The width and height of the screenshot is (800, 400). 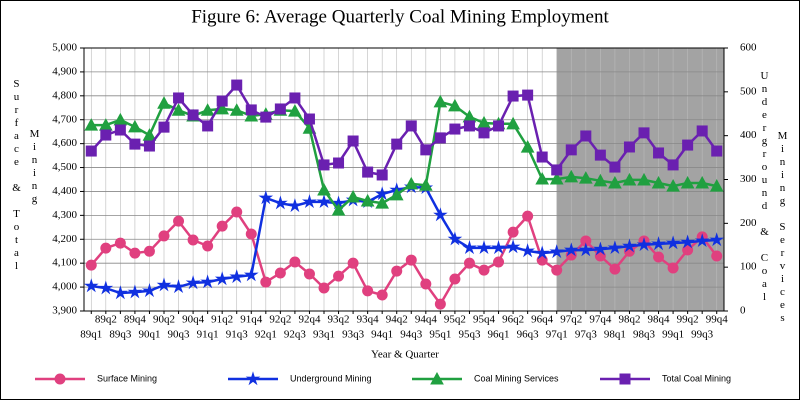 What do you see at coordinates (557, 335) in the screenshot?
I see `x-tick-label: 97q1` at bounding box center [557, 335].